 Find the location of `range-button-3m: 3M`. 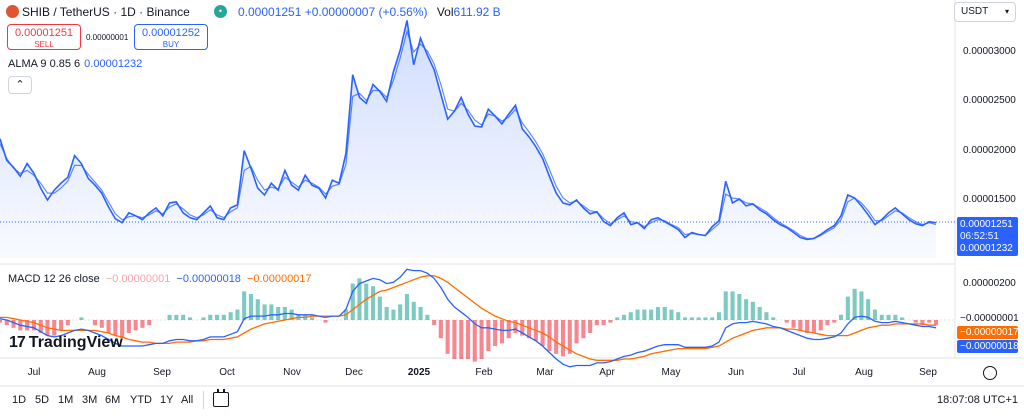

range-button-3m: 3M is located at coordinates (90, 400).